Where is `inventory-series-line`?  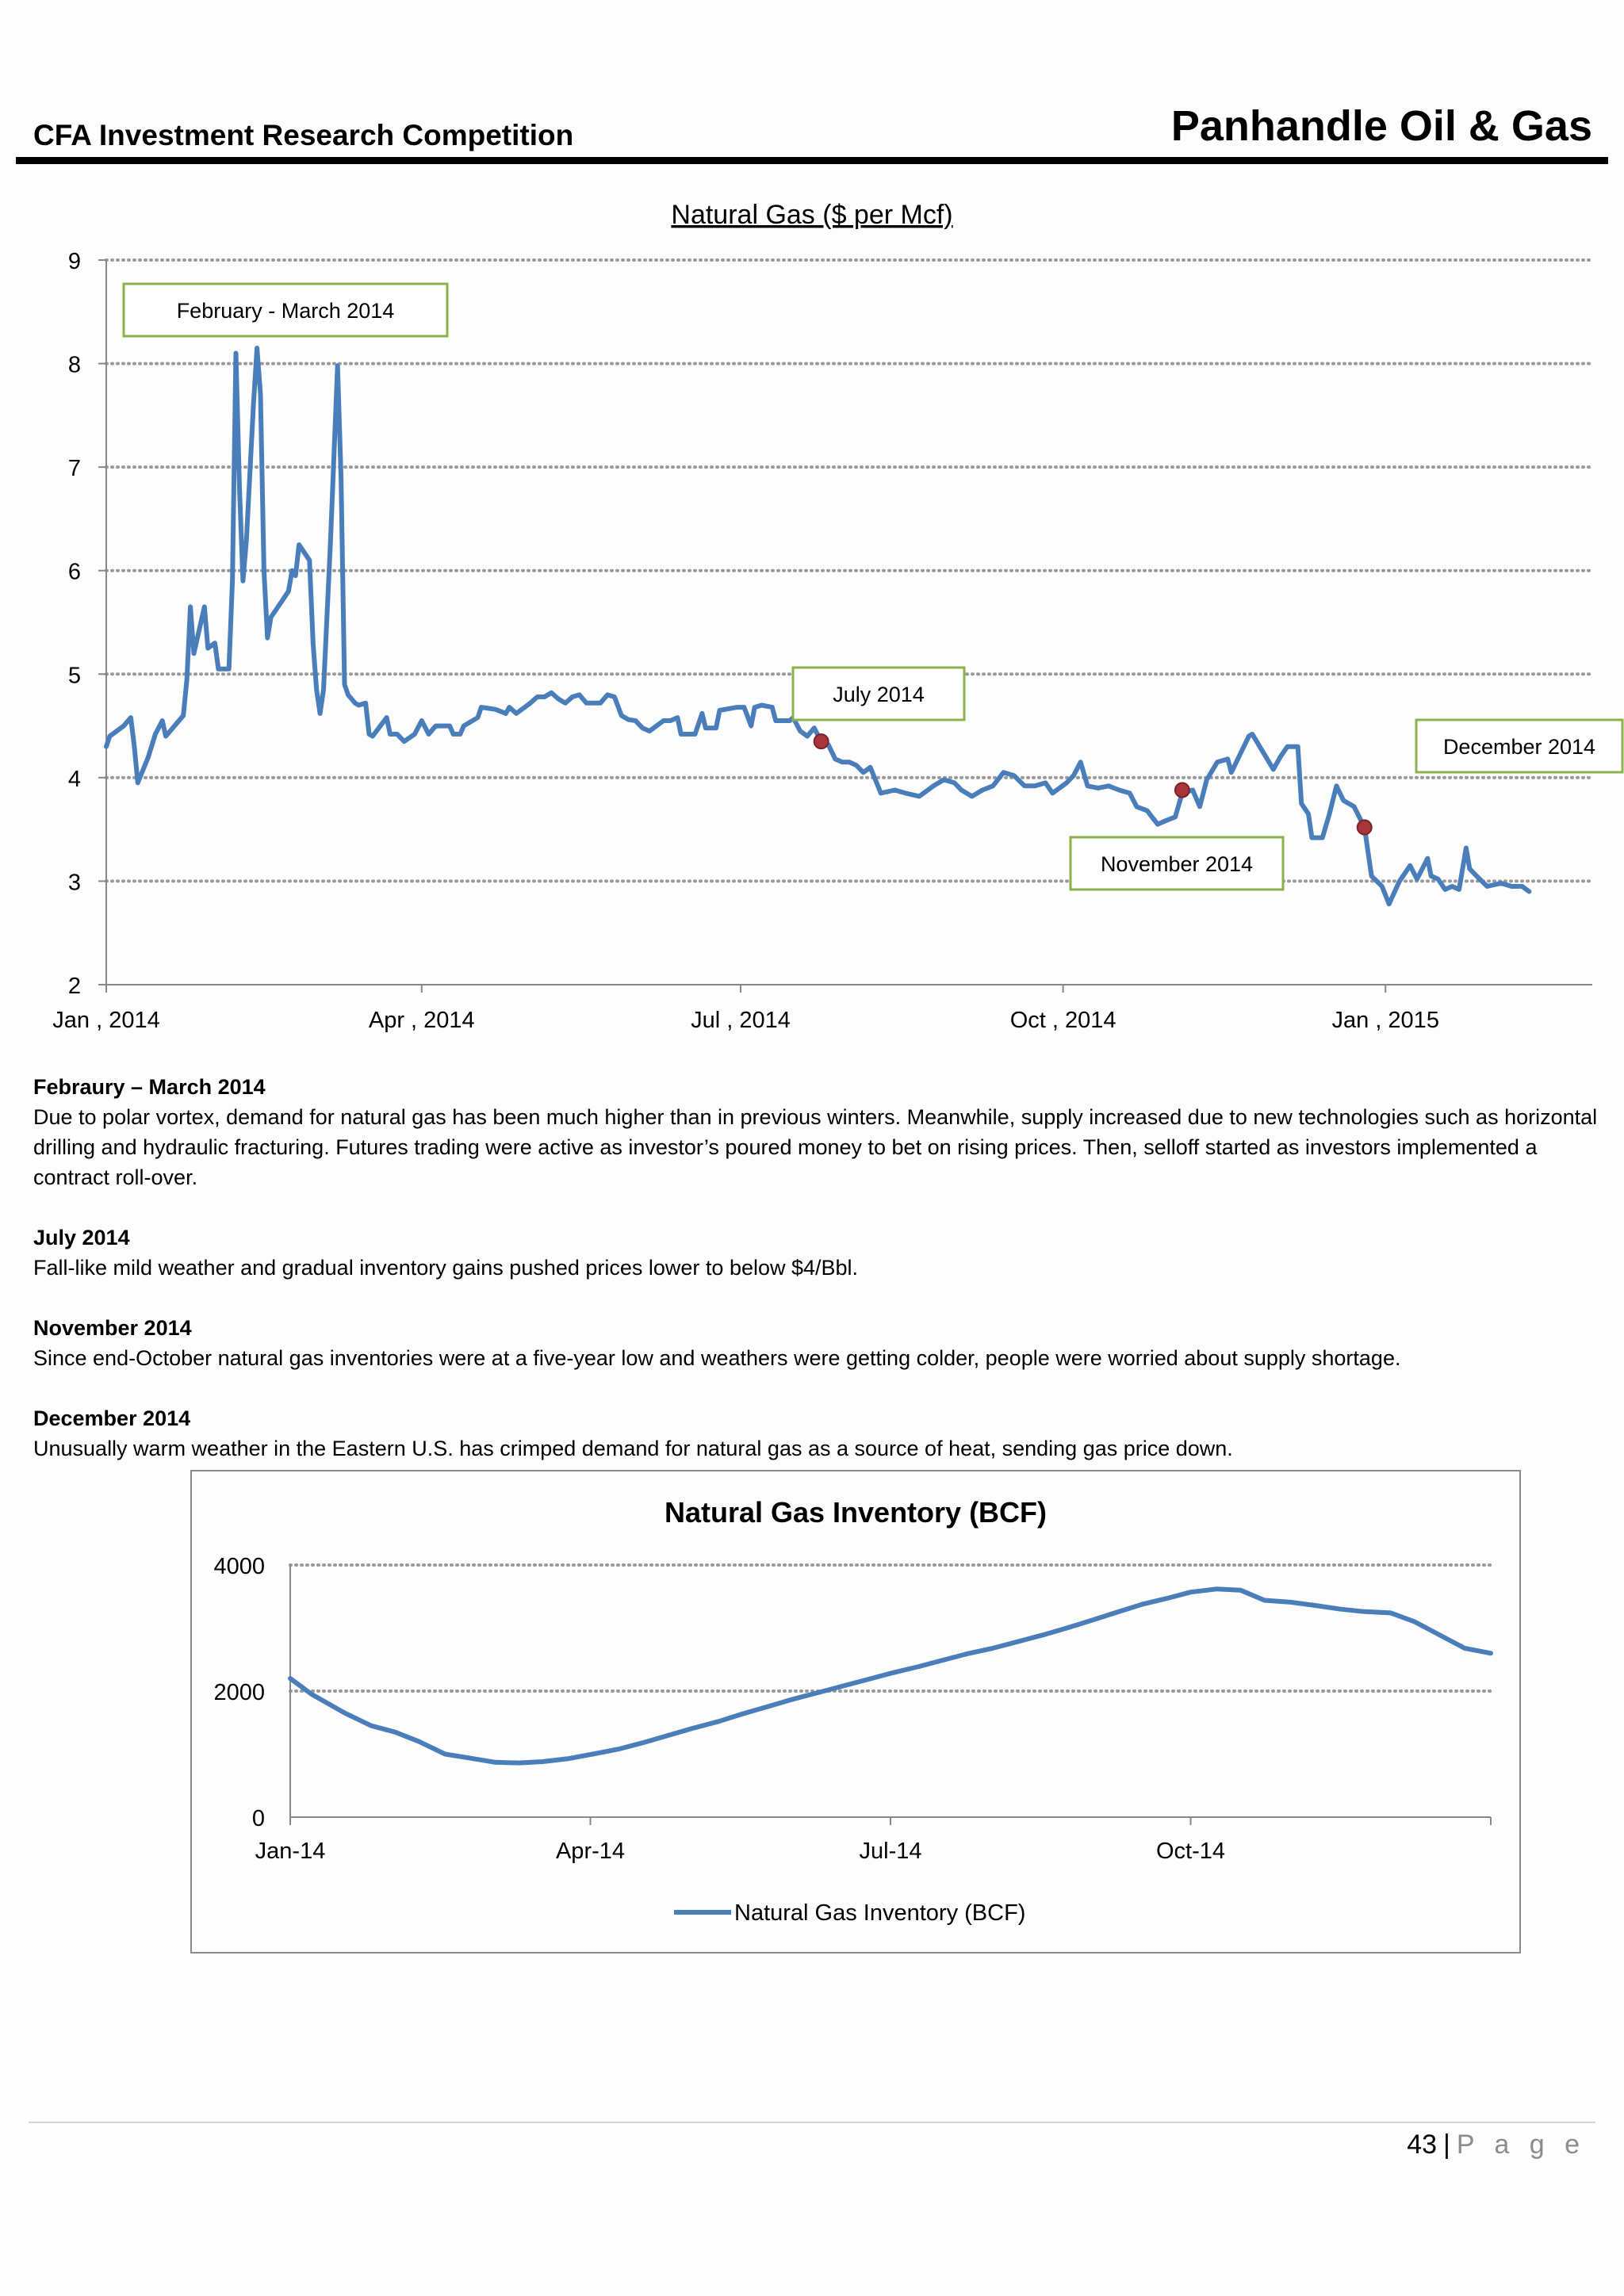 inventory-series-line is located at coordinates (890, 1676).